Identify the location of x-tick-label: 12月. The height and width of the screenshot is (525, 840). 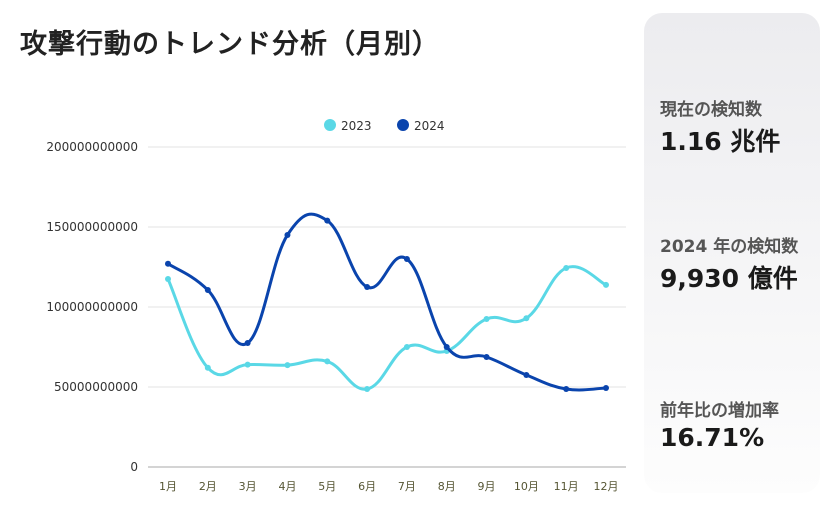
(606, 486).